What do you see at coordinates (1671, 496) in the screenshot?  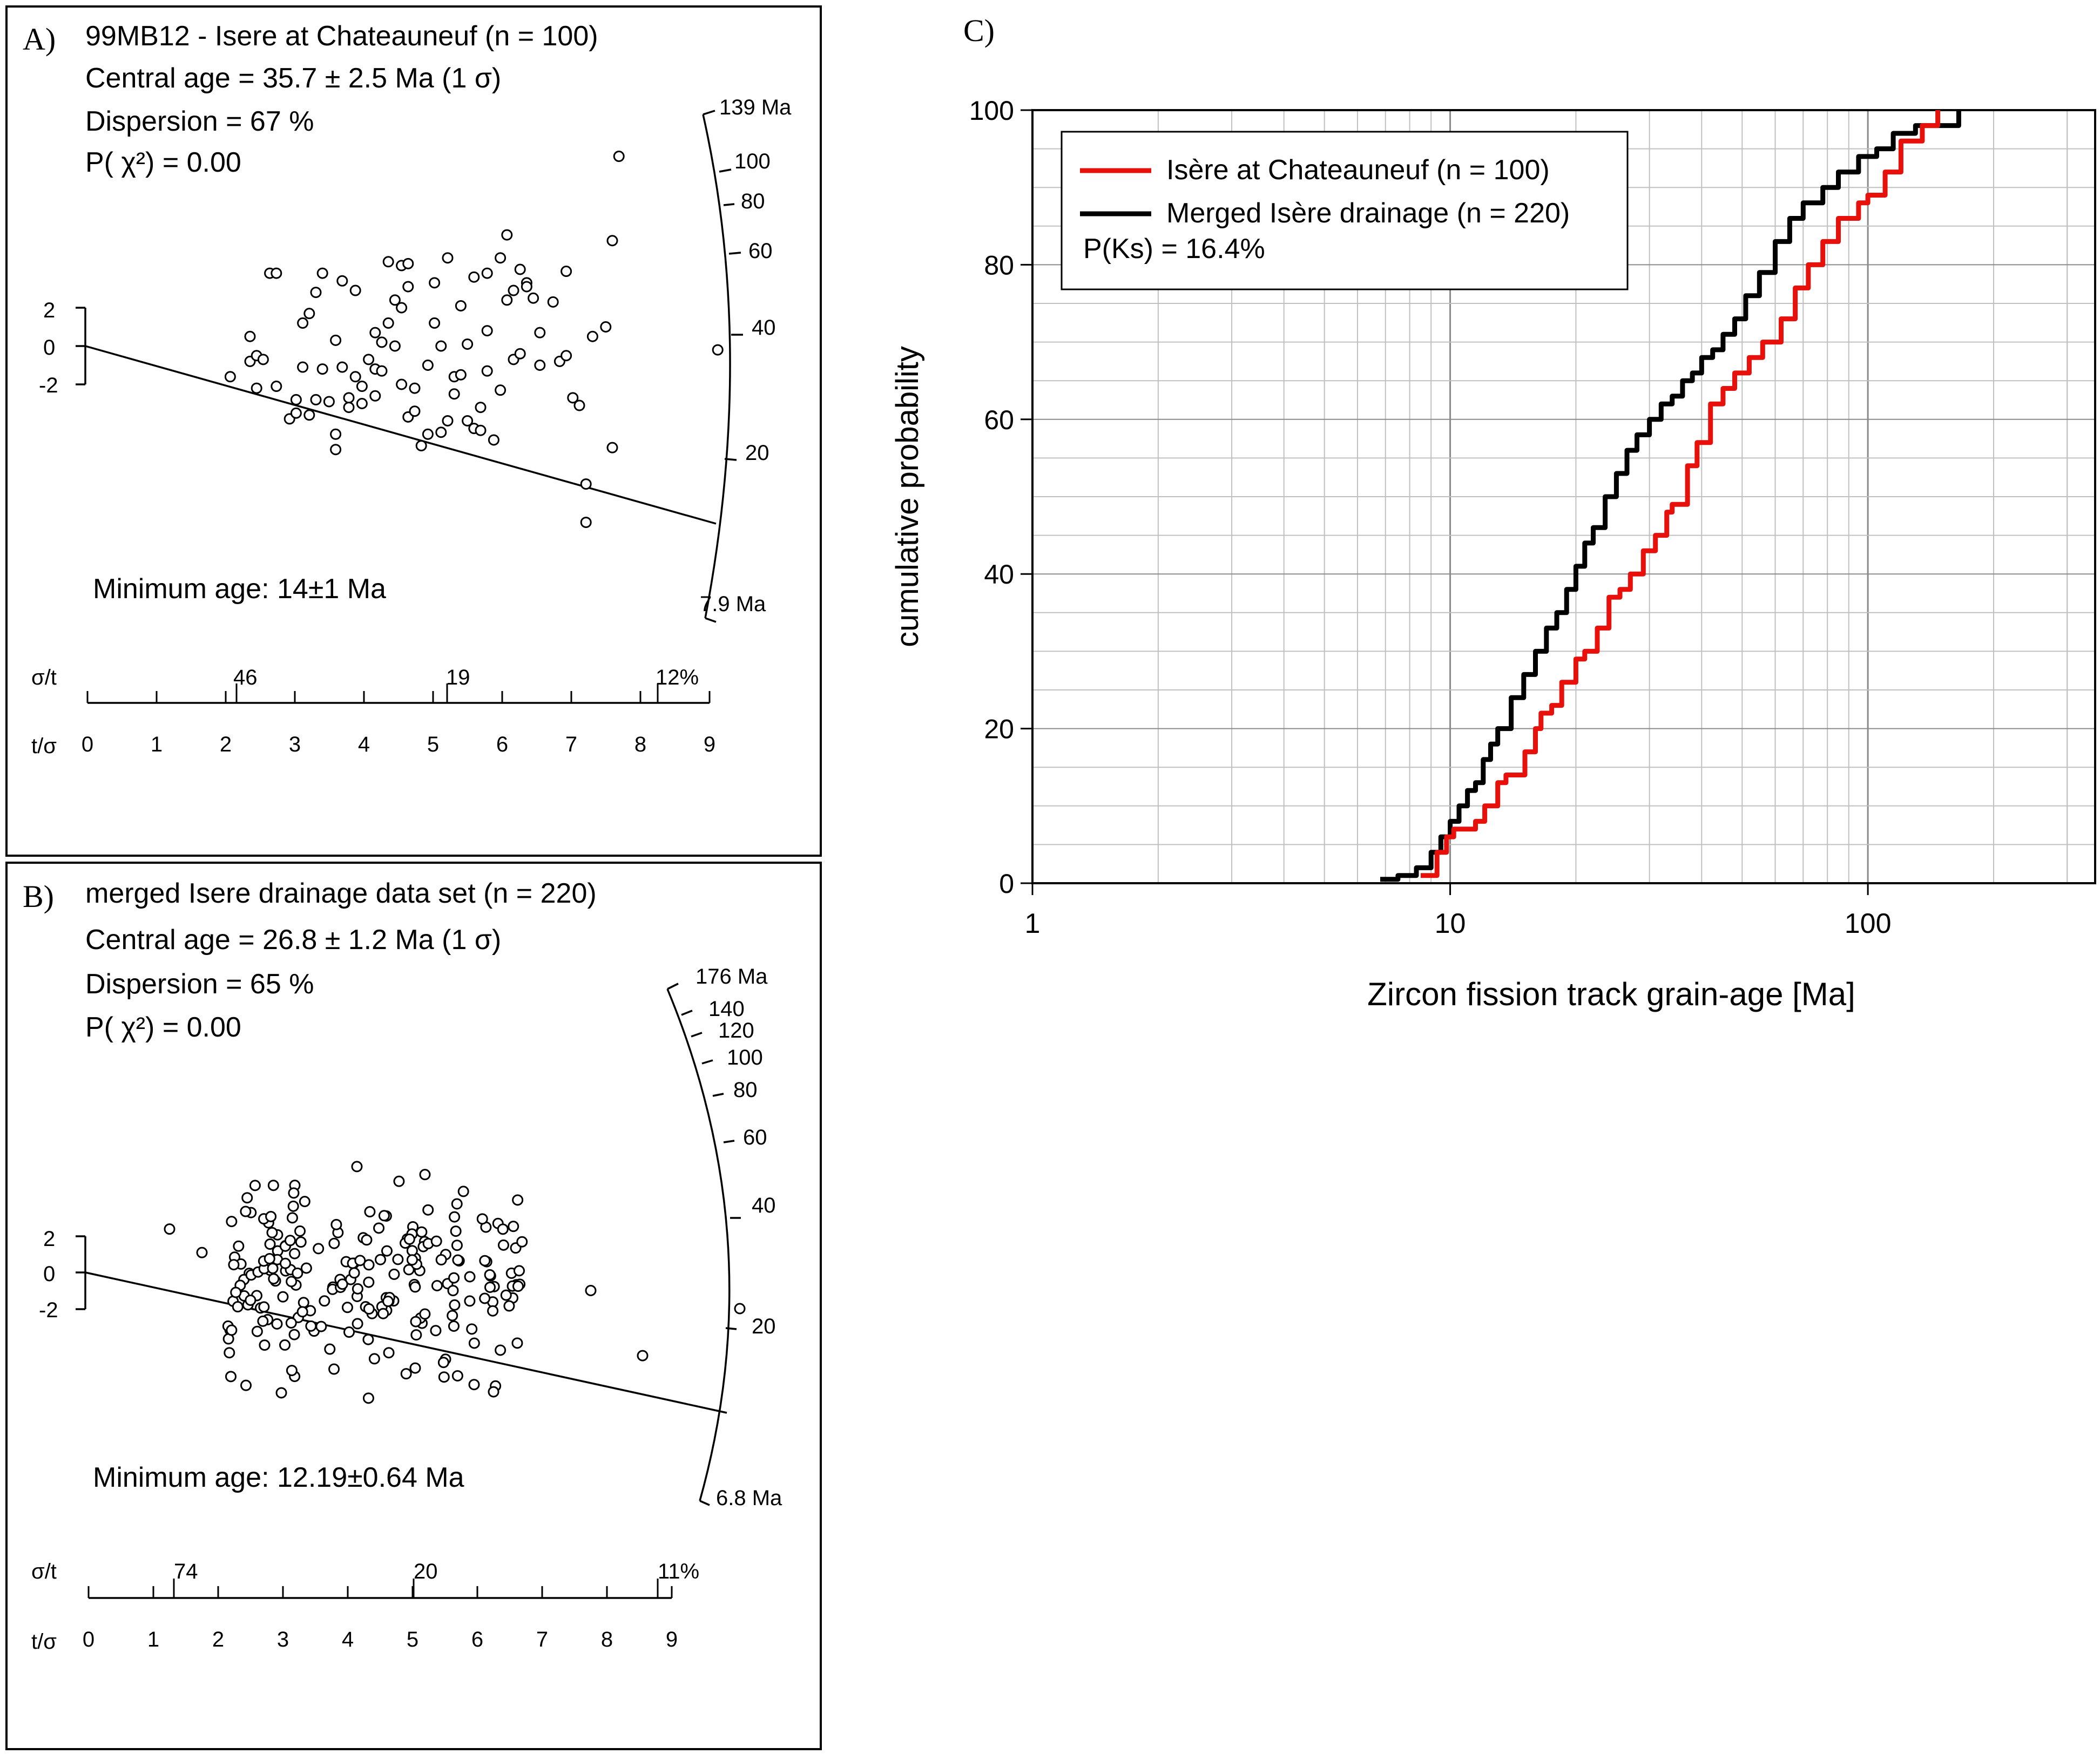 I see `panel-c-series` at bounding box center [1671, 496].